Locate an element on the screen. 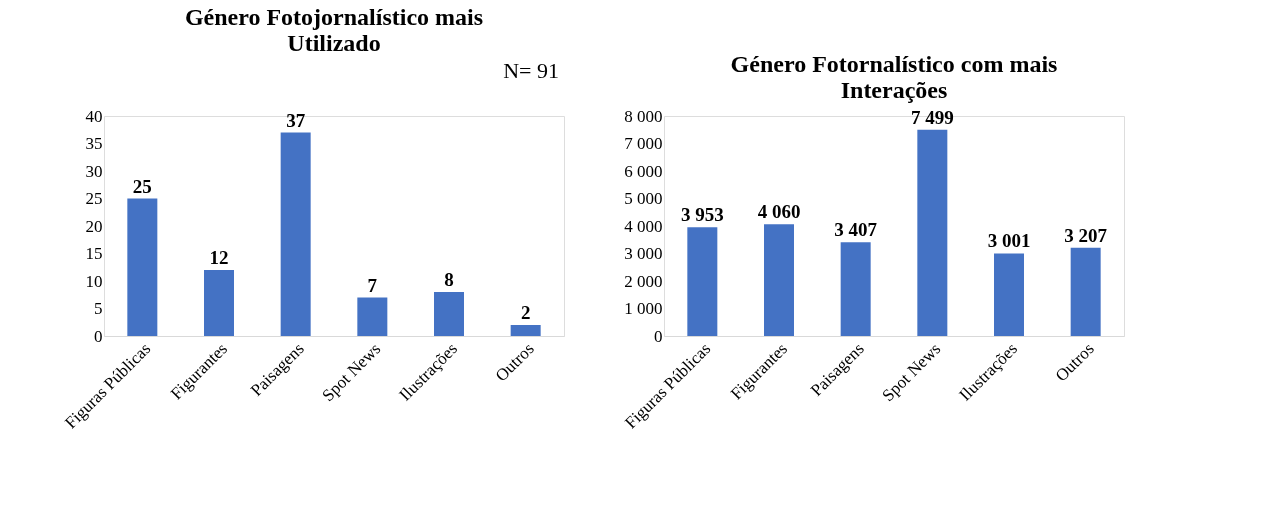 The height and width of the screenshot is (524, 1280). y-tick-label: 35 is located at coordinates (94, 143).